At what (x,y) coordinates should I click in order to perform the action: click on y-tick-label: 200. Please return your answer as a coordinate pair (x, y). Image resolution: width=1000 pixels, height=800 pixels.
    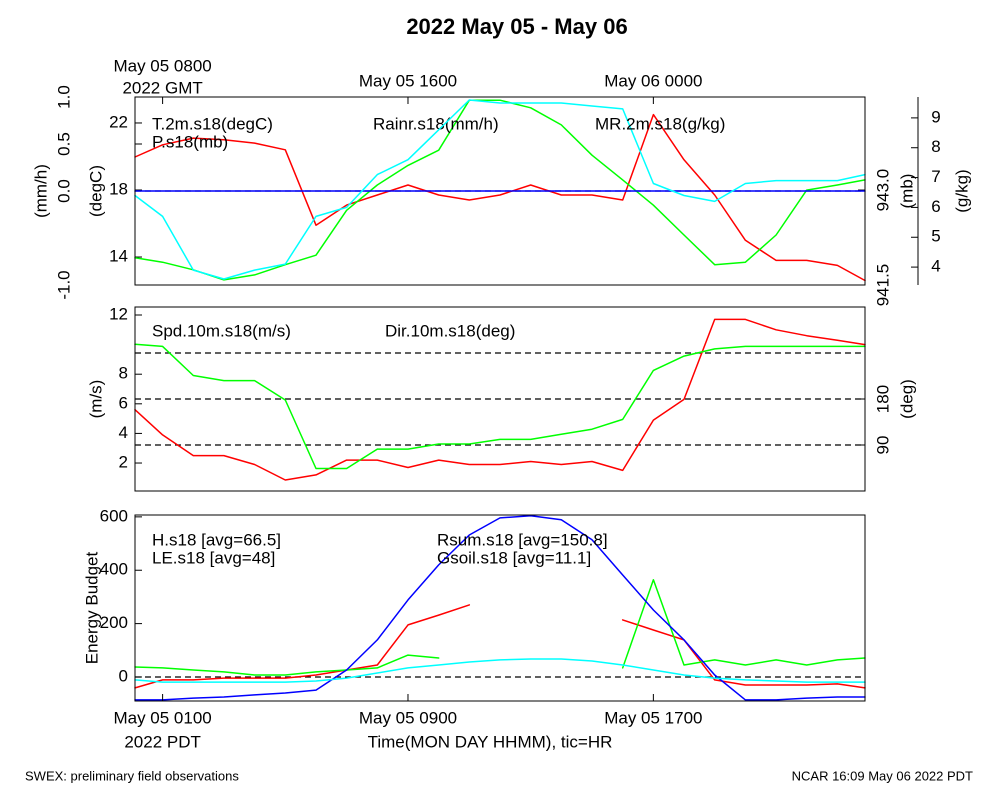
    Looking at the image, I should click on (114, 622).